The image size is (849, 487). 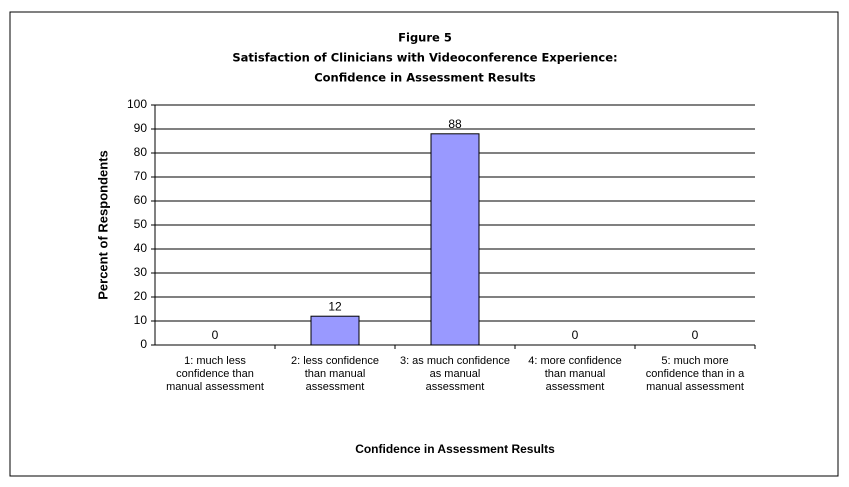 What do you see at coordinates (141, 152) in the screenshot?
I see `y-tick-label: 80` at bounding box center [141, 152].